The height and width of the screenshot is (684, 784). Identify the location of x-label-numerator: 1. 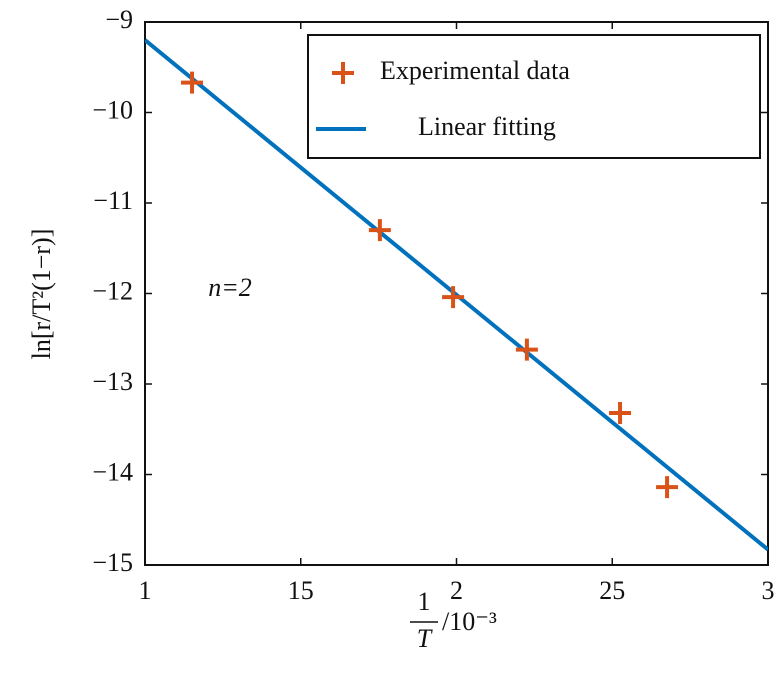
(424, 601).